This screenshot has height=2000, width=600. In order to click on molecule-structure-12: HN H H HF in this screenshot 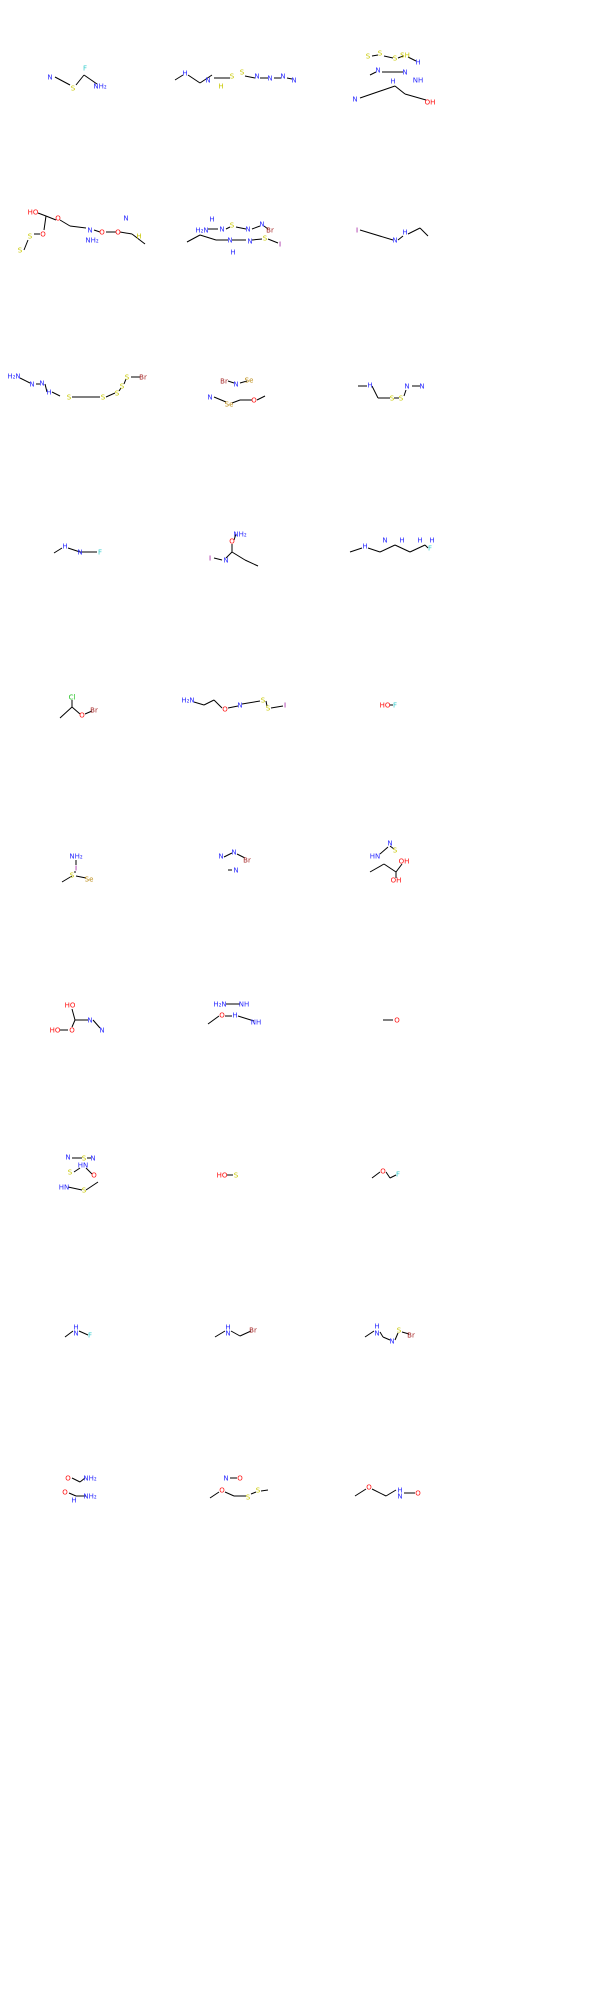, I will do `click(392, 545)`.